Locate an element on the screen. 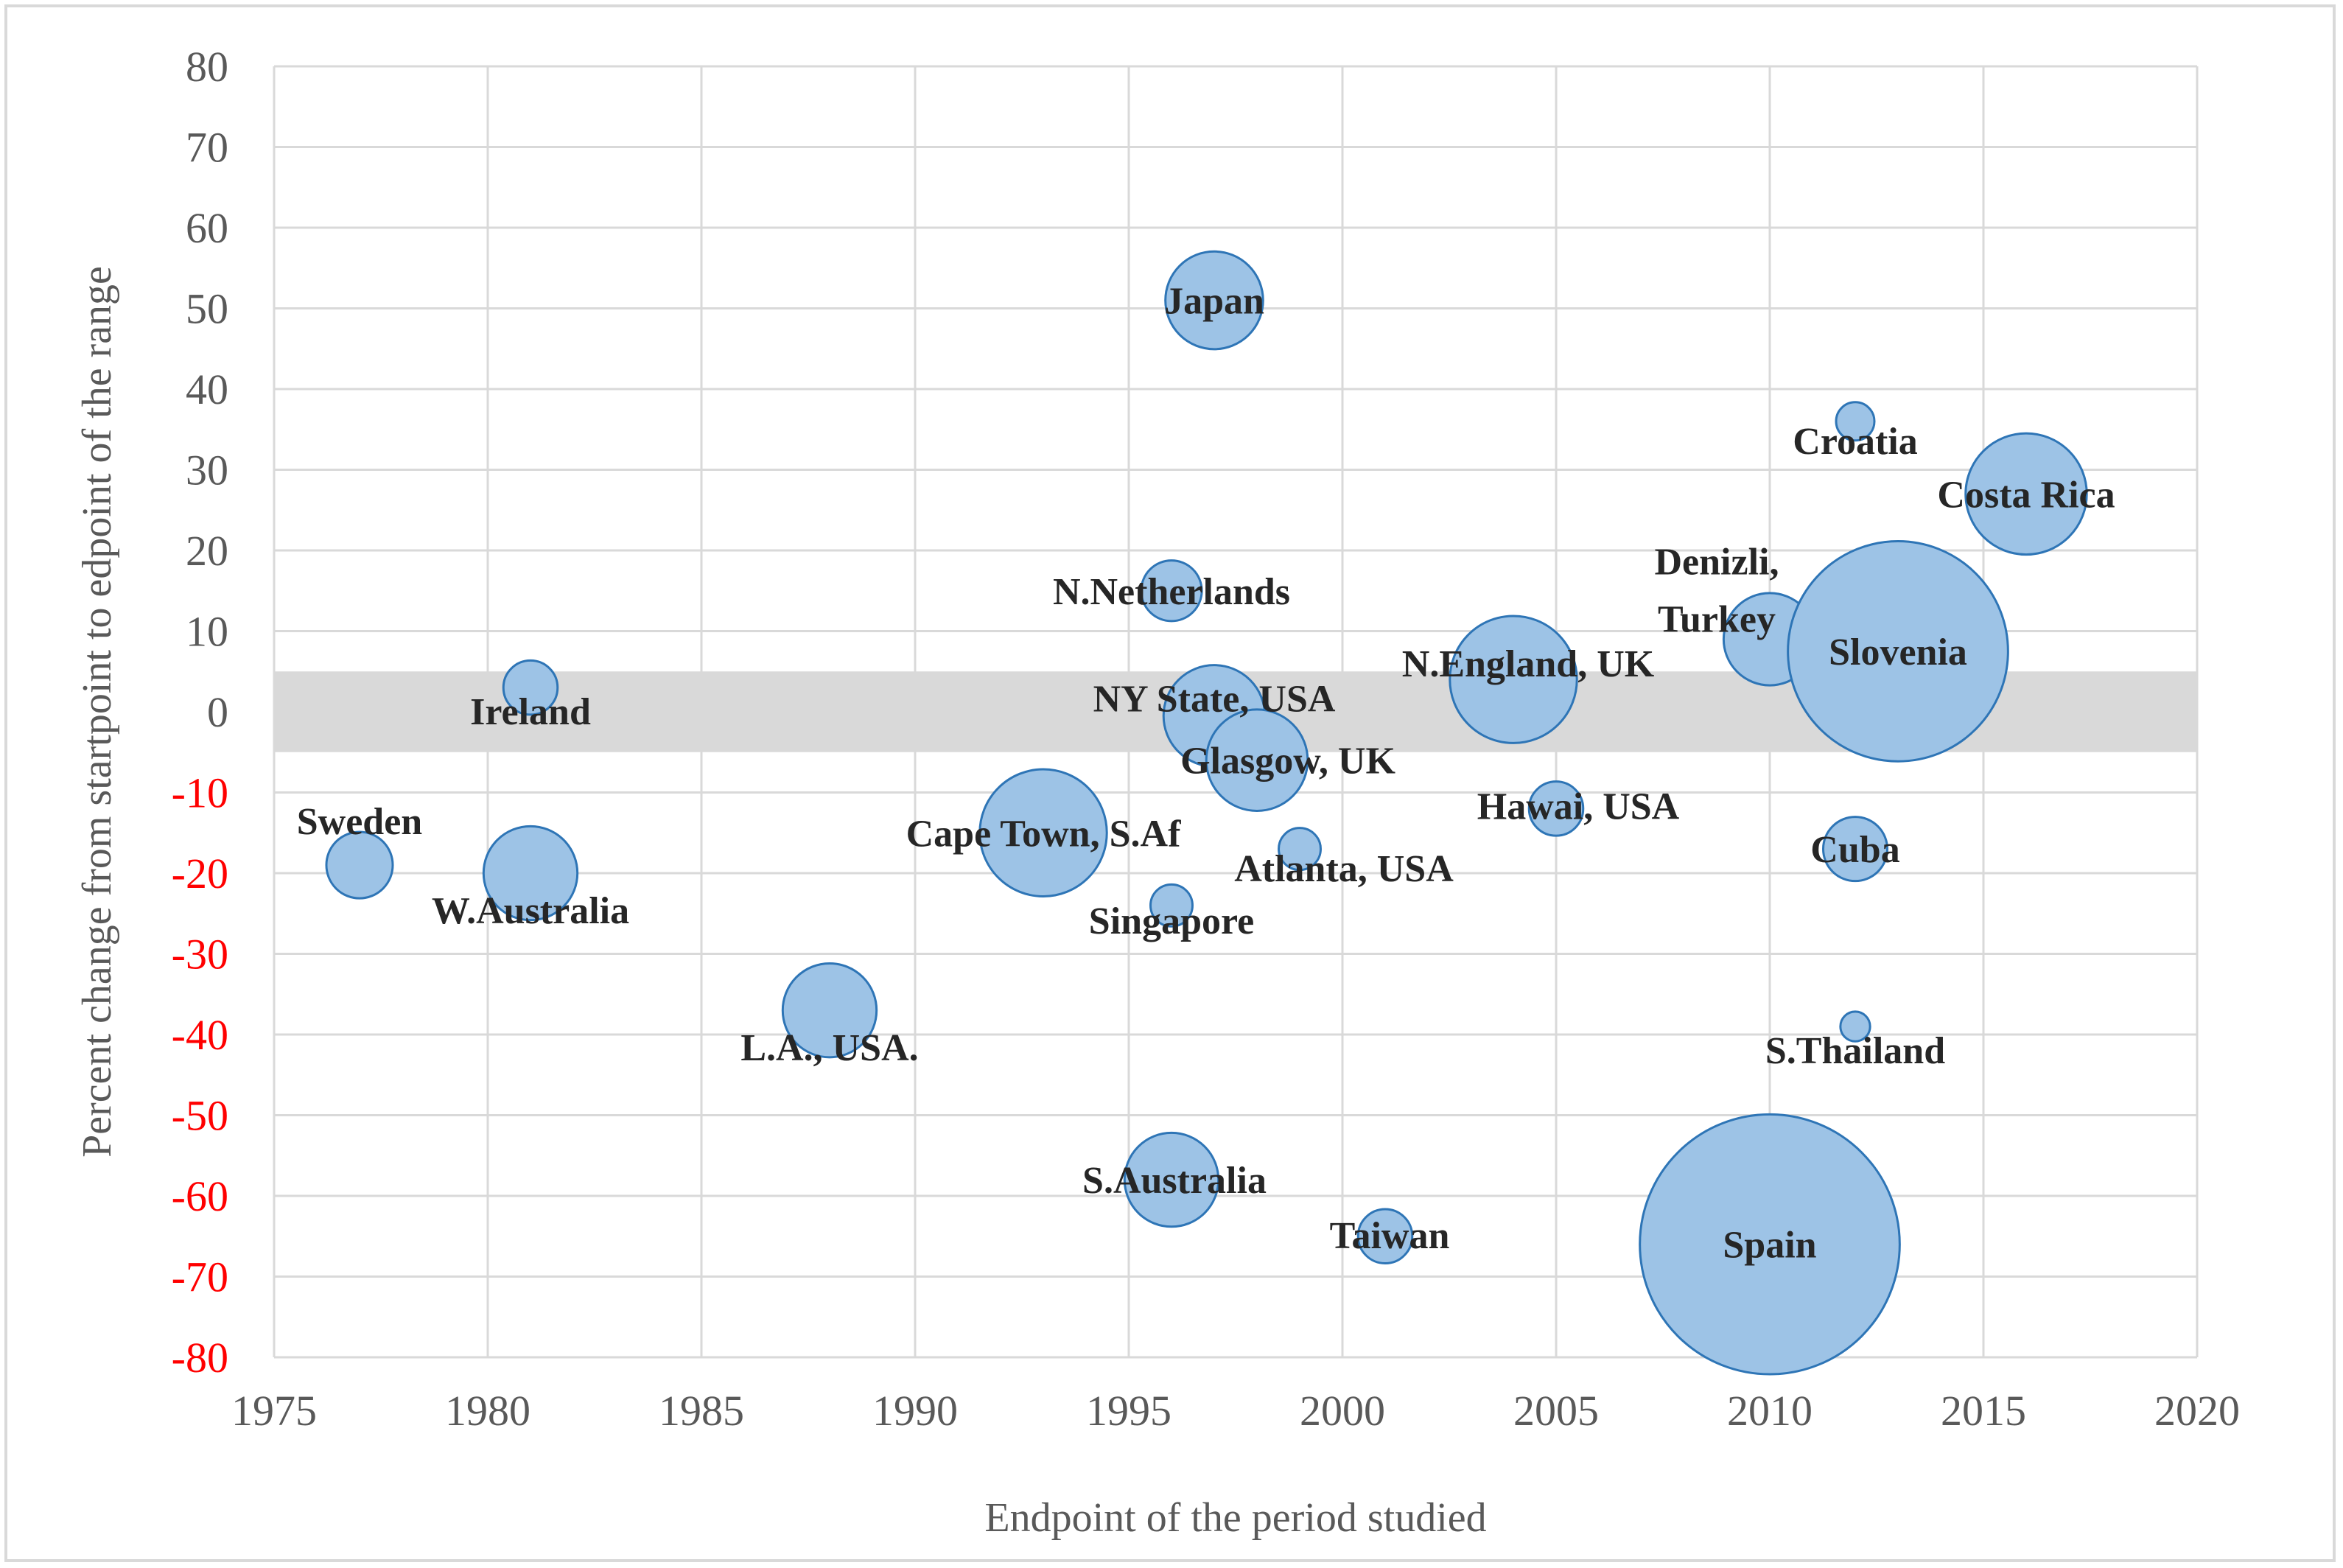 The image size is (2343, 1568). bubble-cuba is located at coordinates (1855, 849).